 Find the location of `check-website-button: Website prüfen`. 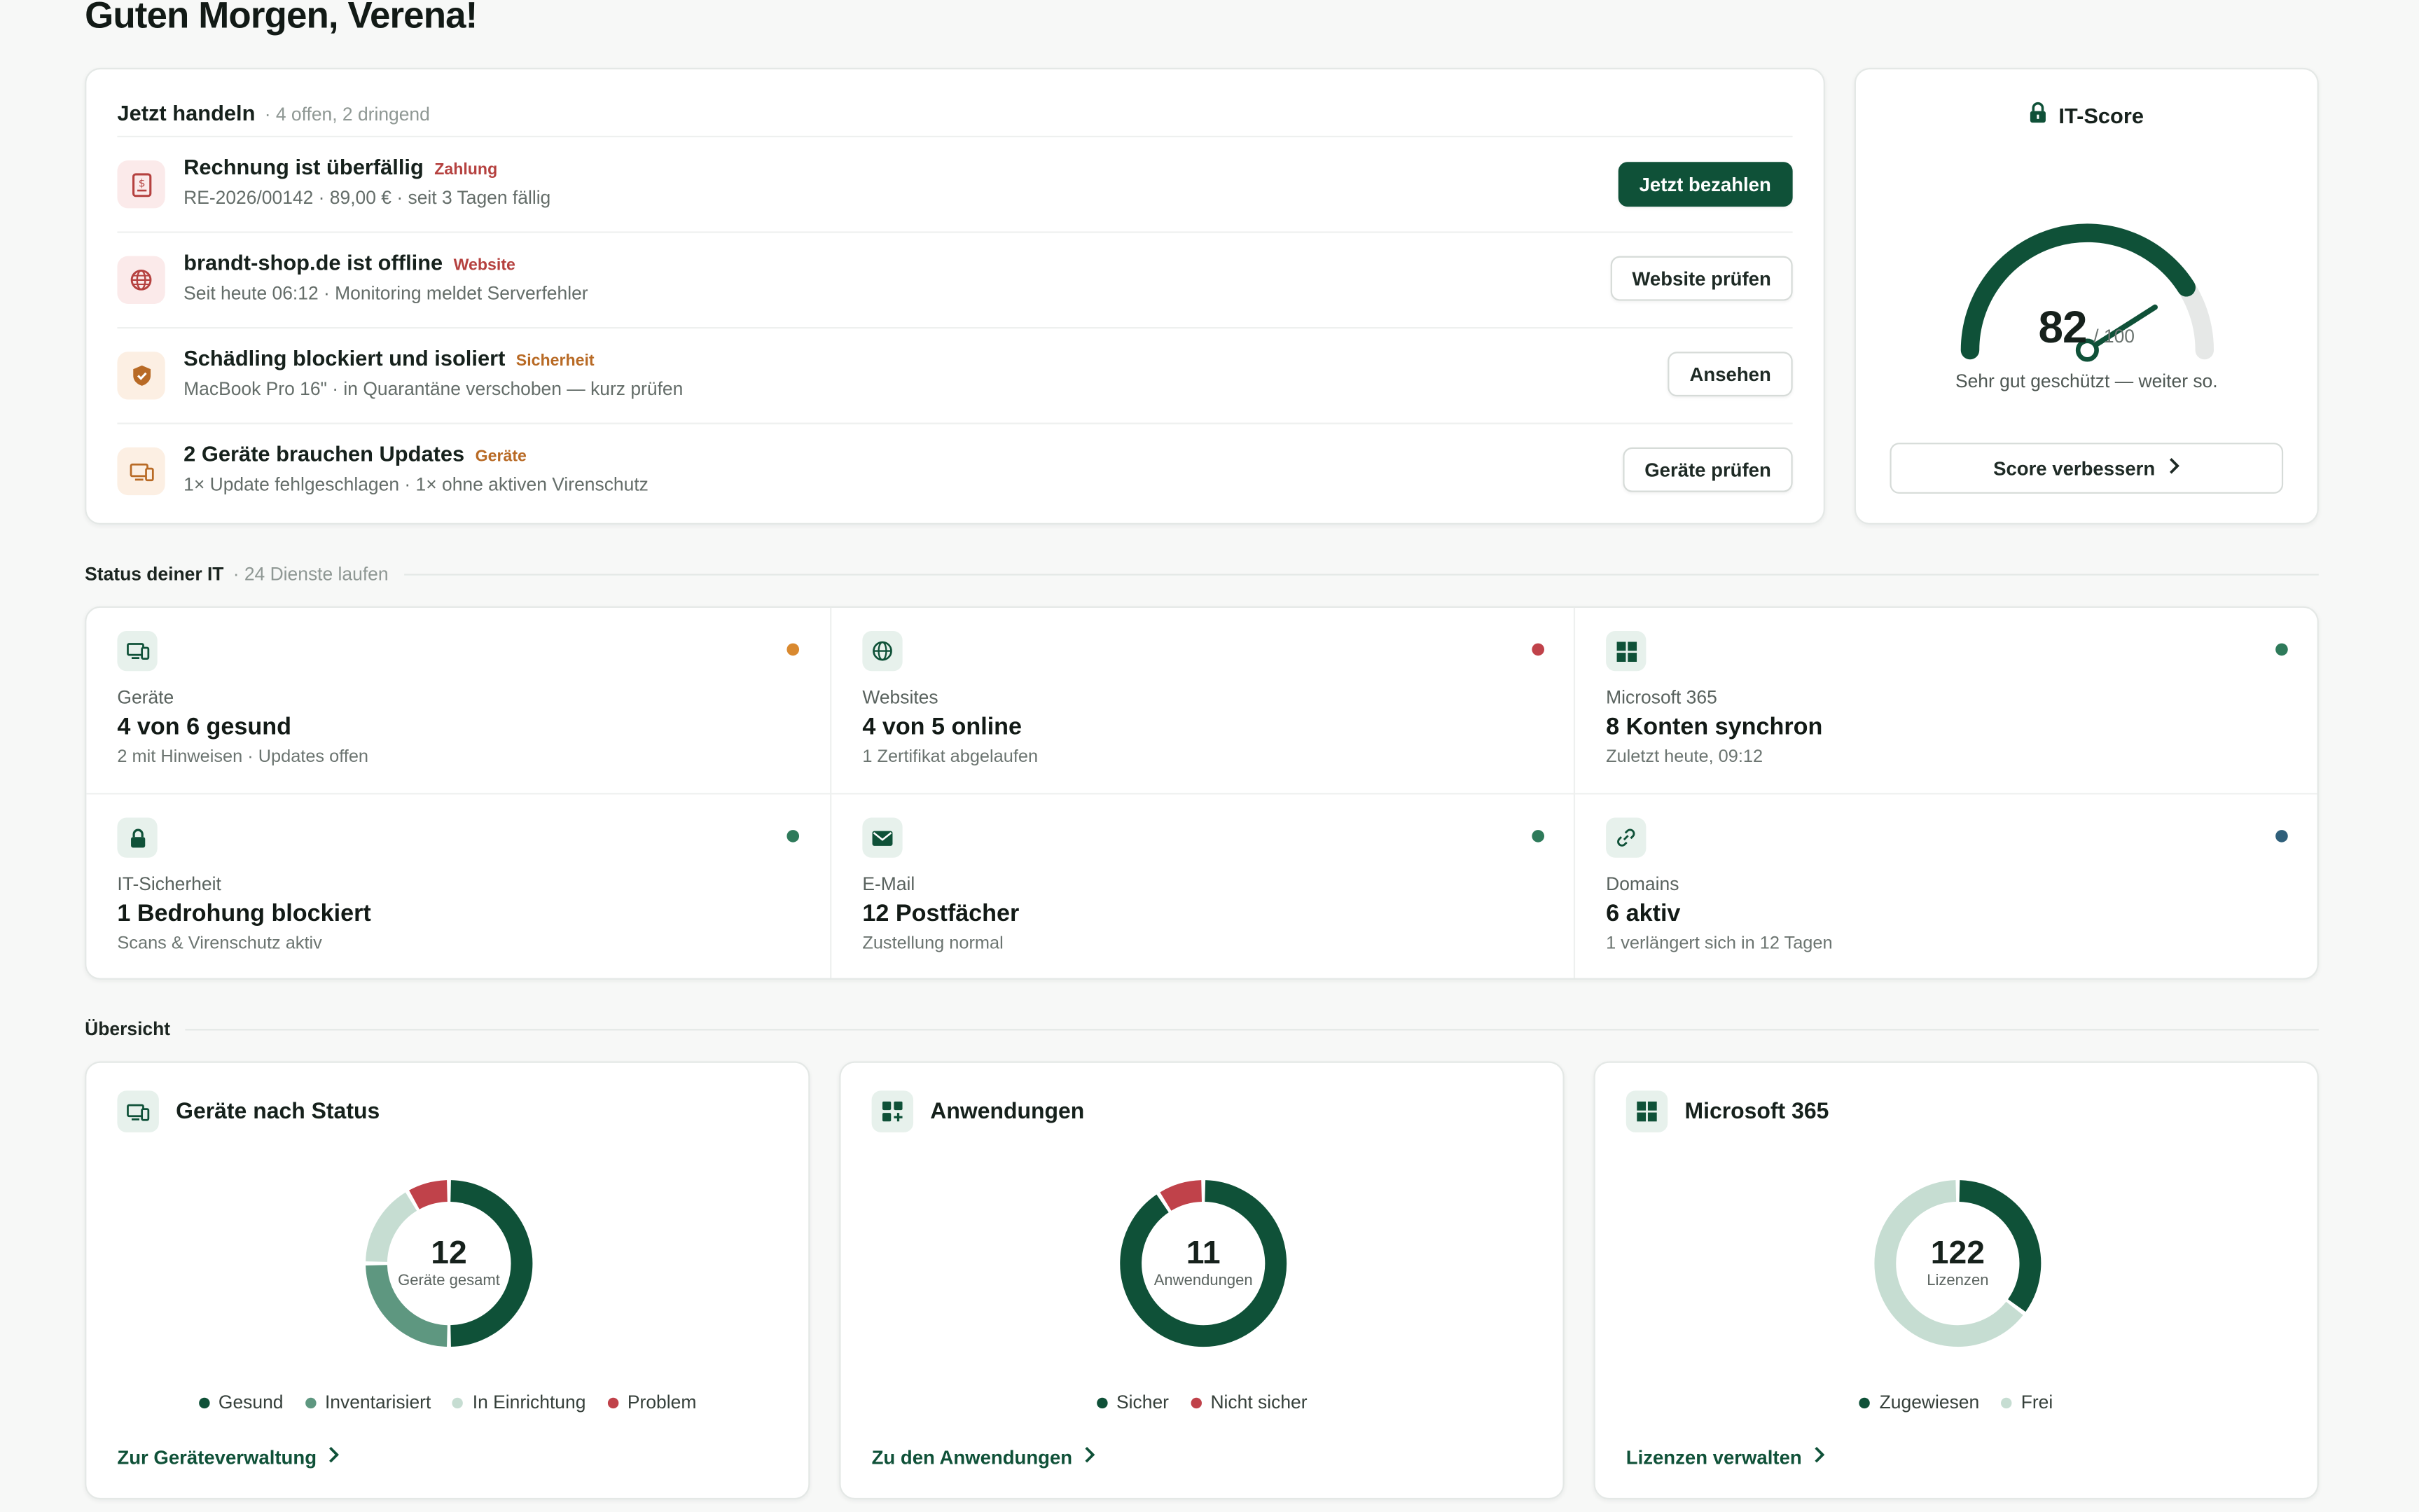

check-website-button: Website prüfen is located at coordinates (1702, 278).